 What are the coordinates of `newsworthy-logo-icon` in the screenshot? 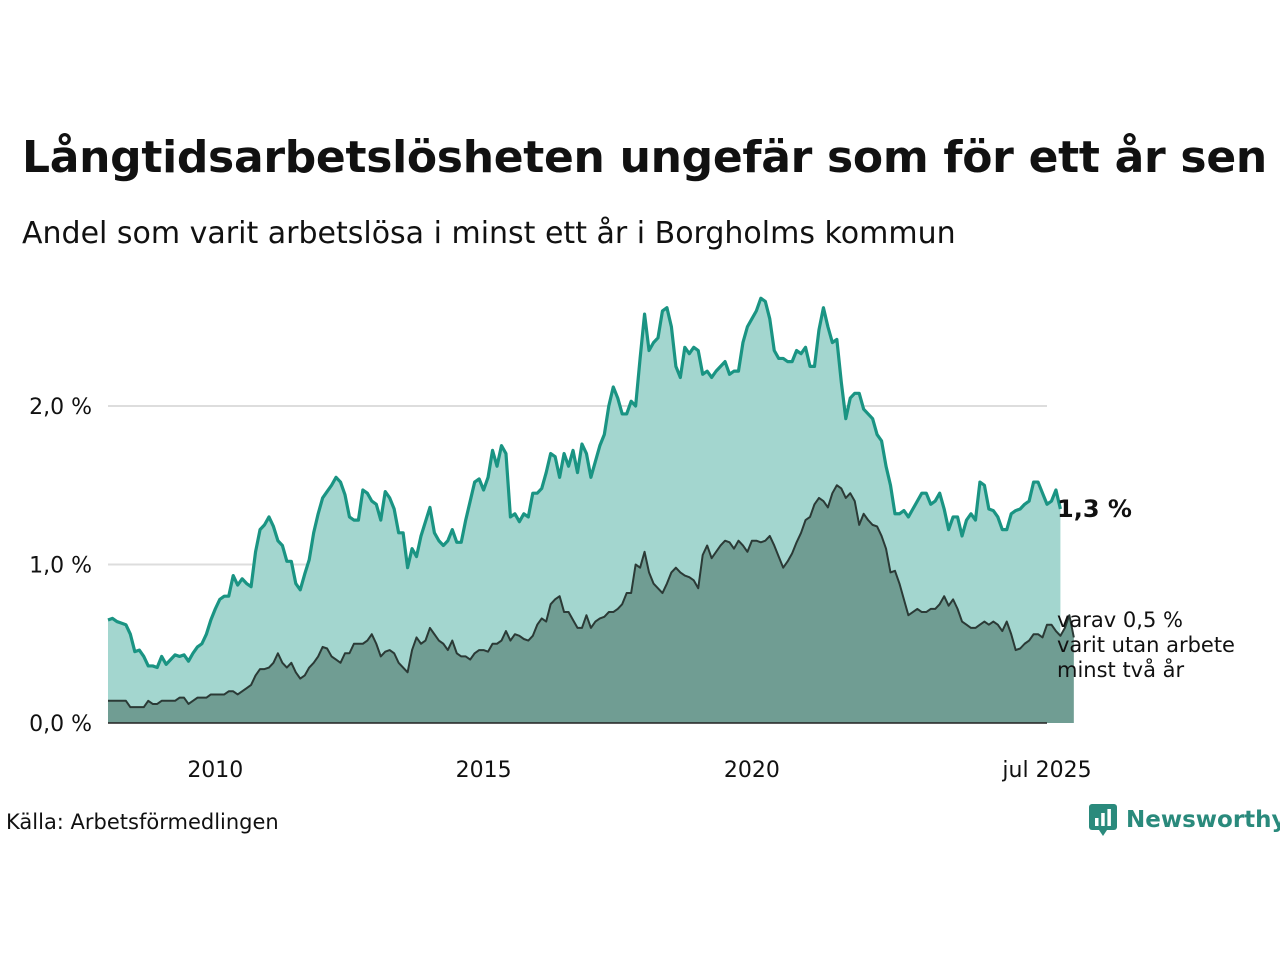 It's located at (1103, 820).